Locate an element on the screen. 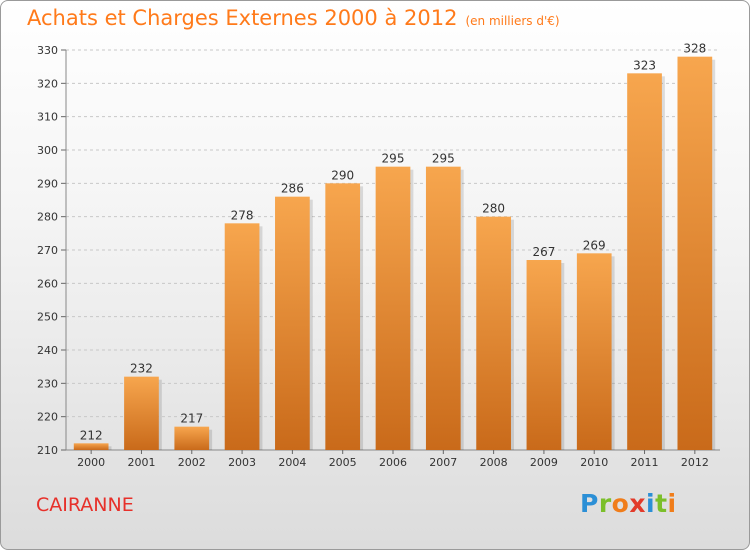 Image resolution: width=750 pixels, height=550 pixels. x-tick-label-2000: 2000 is located at coordinates (91, 462).